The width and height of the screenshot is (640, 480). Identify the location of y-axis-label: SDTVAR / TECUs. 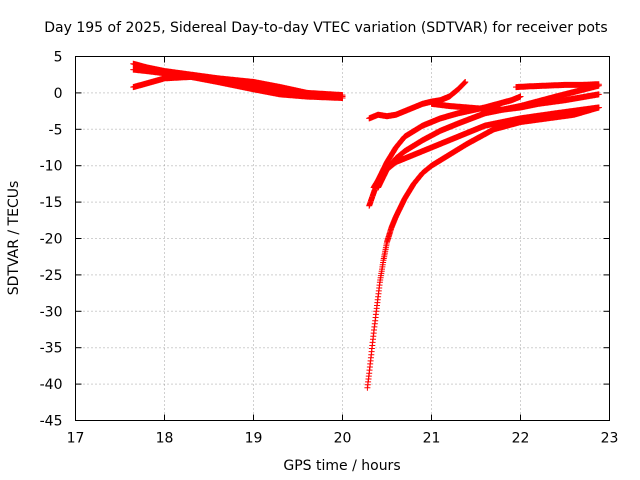
(14, 238).